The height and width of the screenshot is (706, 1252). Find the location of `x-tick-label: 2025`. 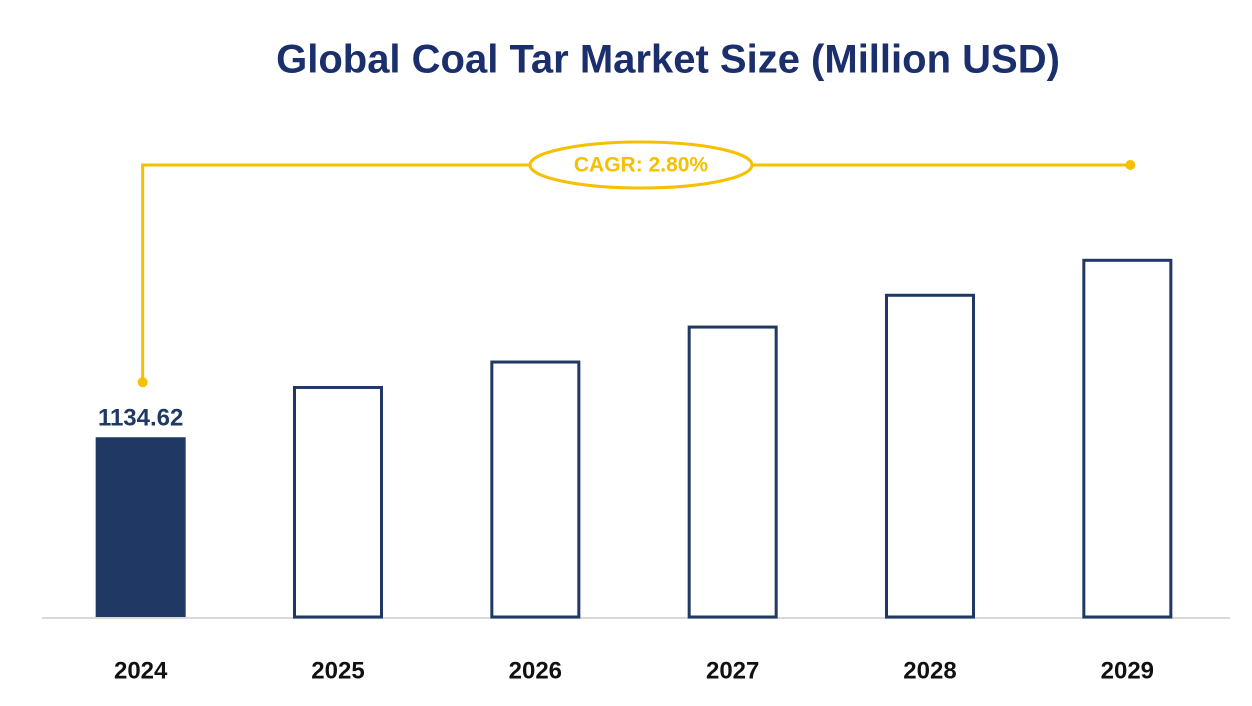

x-tick-label: 2025 is located at coordinates (337, 670).